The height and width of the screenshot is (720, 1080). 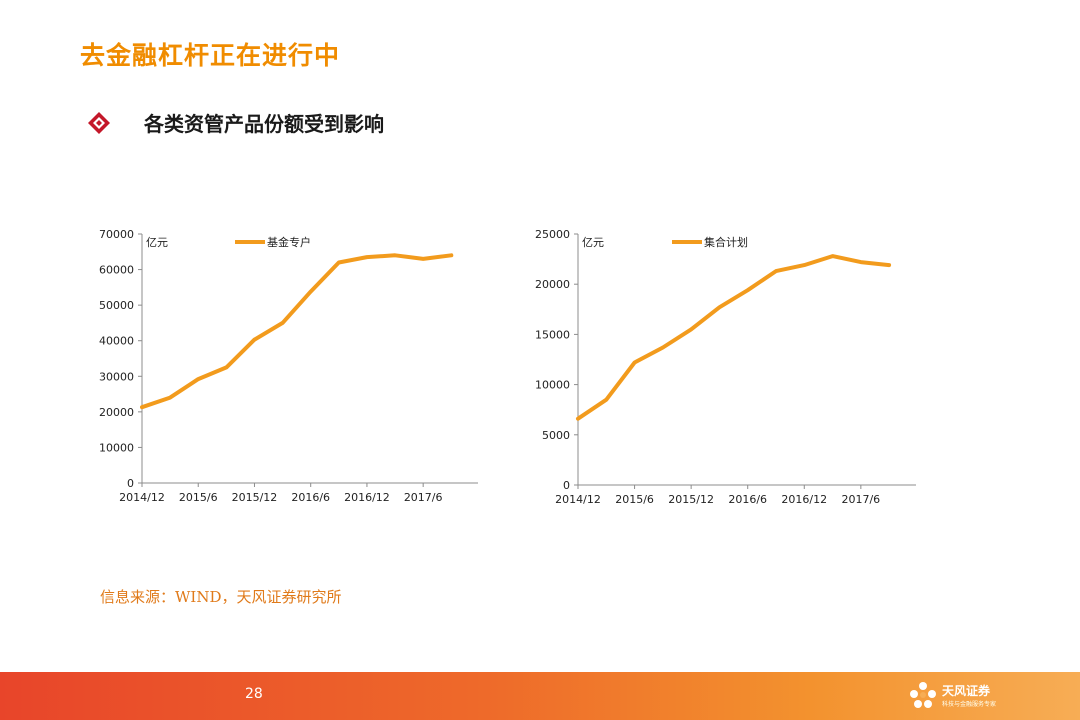 What do you see at coordinates (552, 334) in the screenshot?
I see `y-tick-label: 15000` at bounding box center [552, 334].